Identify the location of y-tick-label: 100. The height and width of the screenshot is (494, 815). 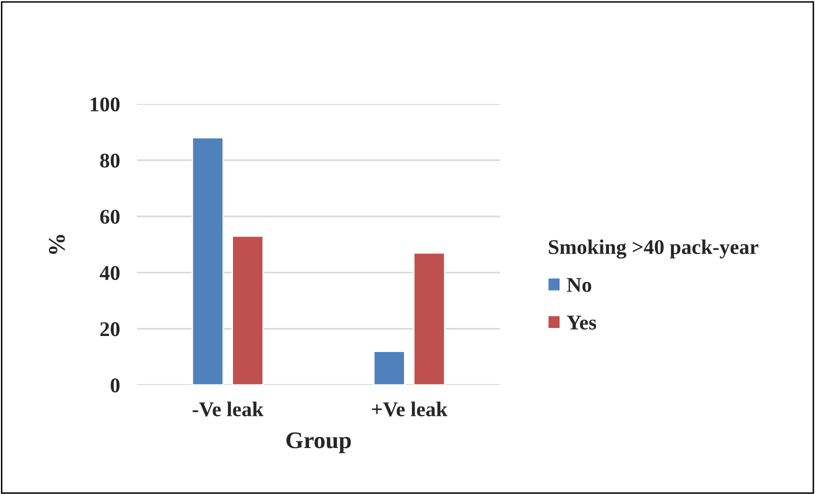
(105, 104).